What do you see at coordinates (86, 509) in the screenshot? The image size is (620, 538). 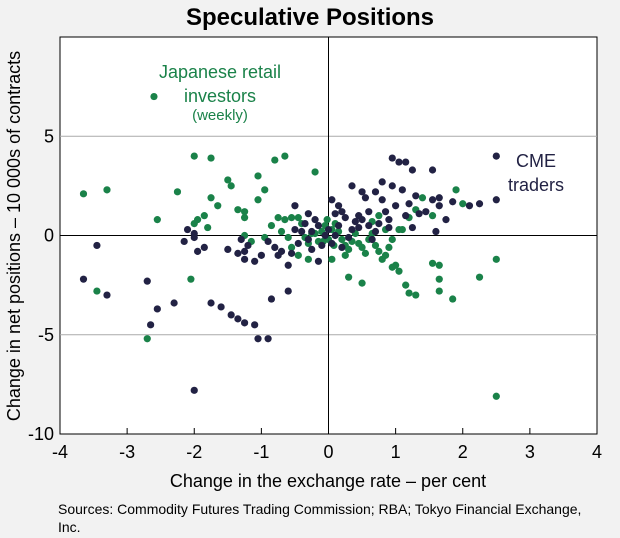 I see `sources-label: Sources:` at bounding box center [86, 509].